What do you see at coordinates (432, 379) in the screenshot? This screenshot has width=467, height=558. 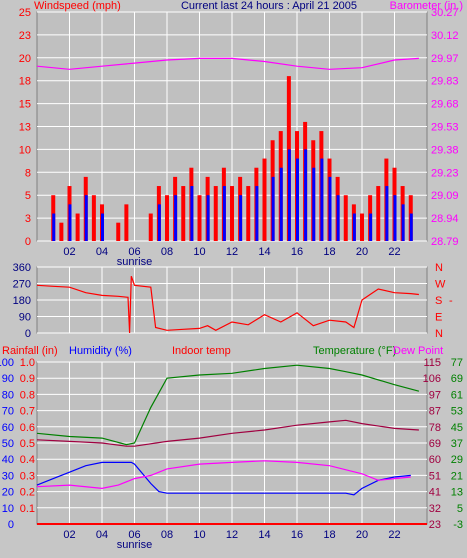 I see `temp-y-tick: 106` at bounding box center [432, 379].